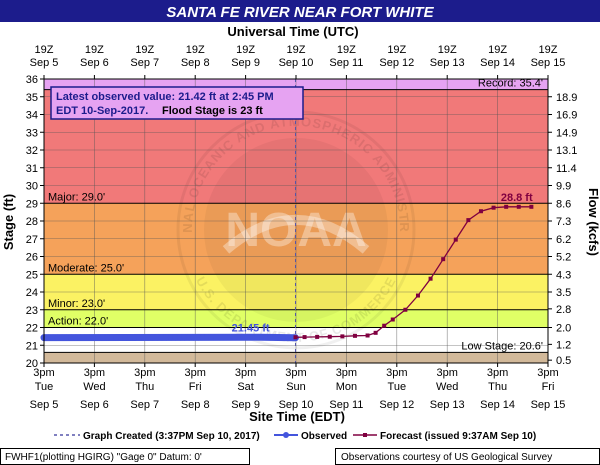 Image resolution: width=600 pixels, height=465 pixels. What do you see at coordinates (396, 63) in the screenshot?
I see `utc-tick-date: Sep 12` at bounding box center [396, 63].